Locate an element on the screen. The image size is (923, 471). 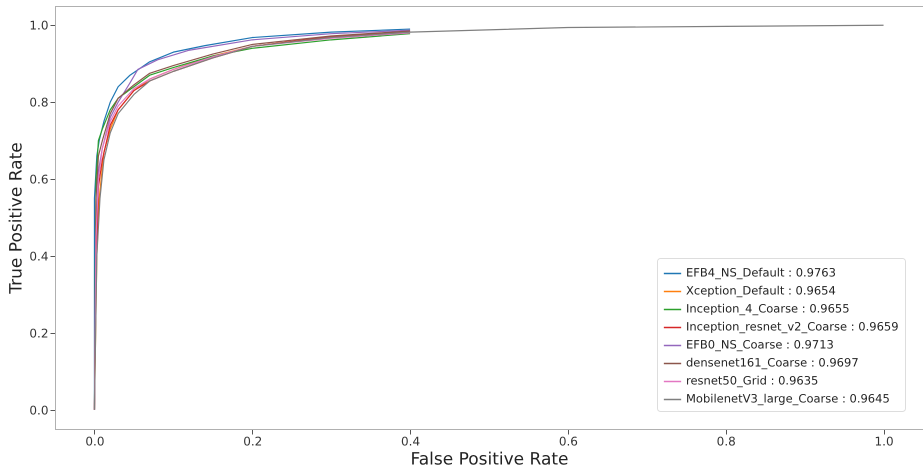
y-axis-title: True Positive Rate is located at coordinates (16, 218).